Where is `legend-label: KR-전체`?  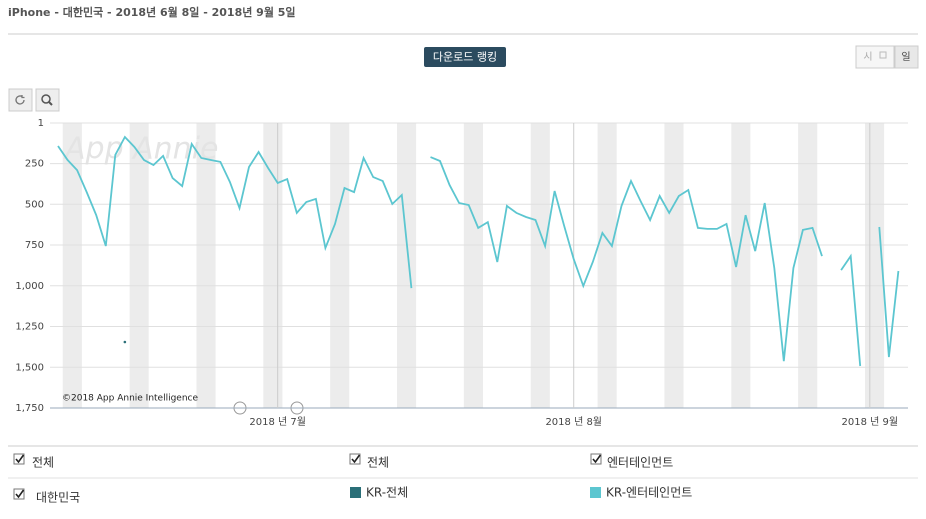
legend-label: KR-전체 is located at coordinates (387, 493).